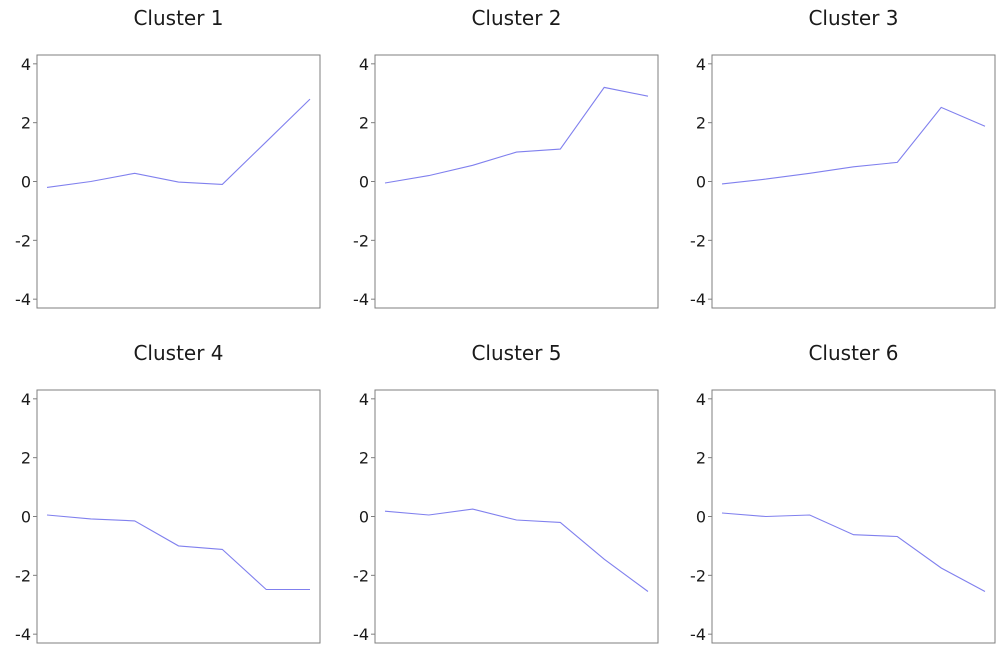 The height and width of the screenshot is (655, 1000). I want to click on chart-title: Cluster 1, so click(178, 18).